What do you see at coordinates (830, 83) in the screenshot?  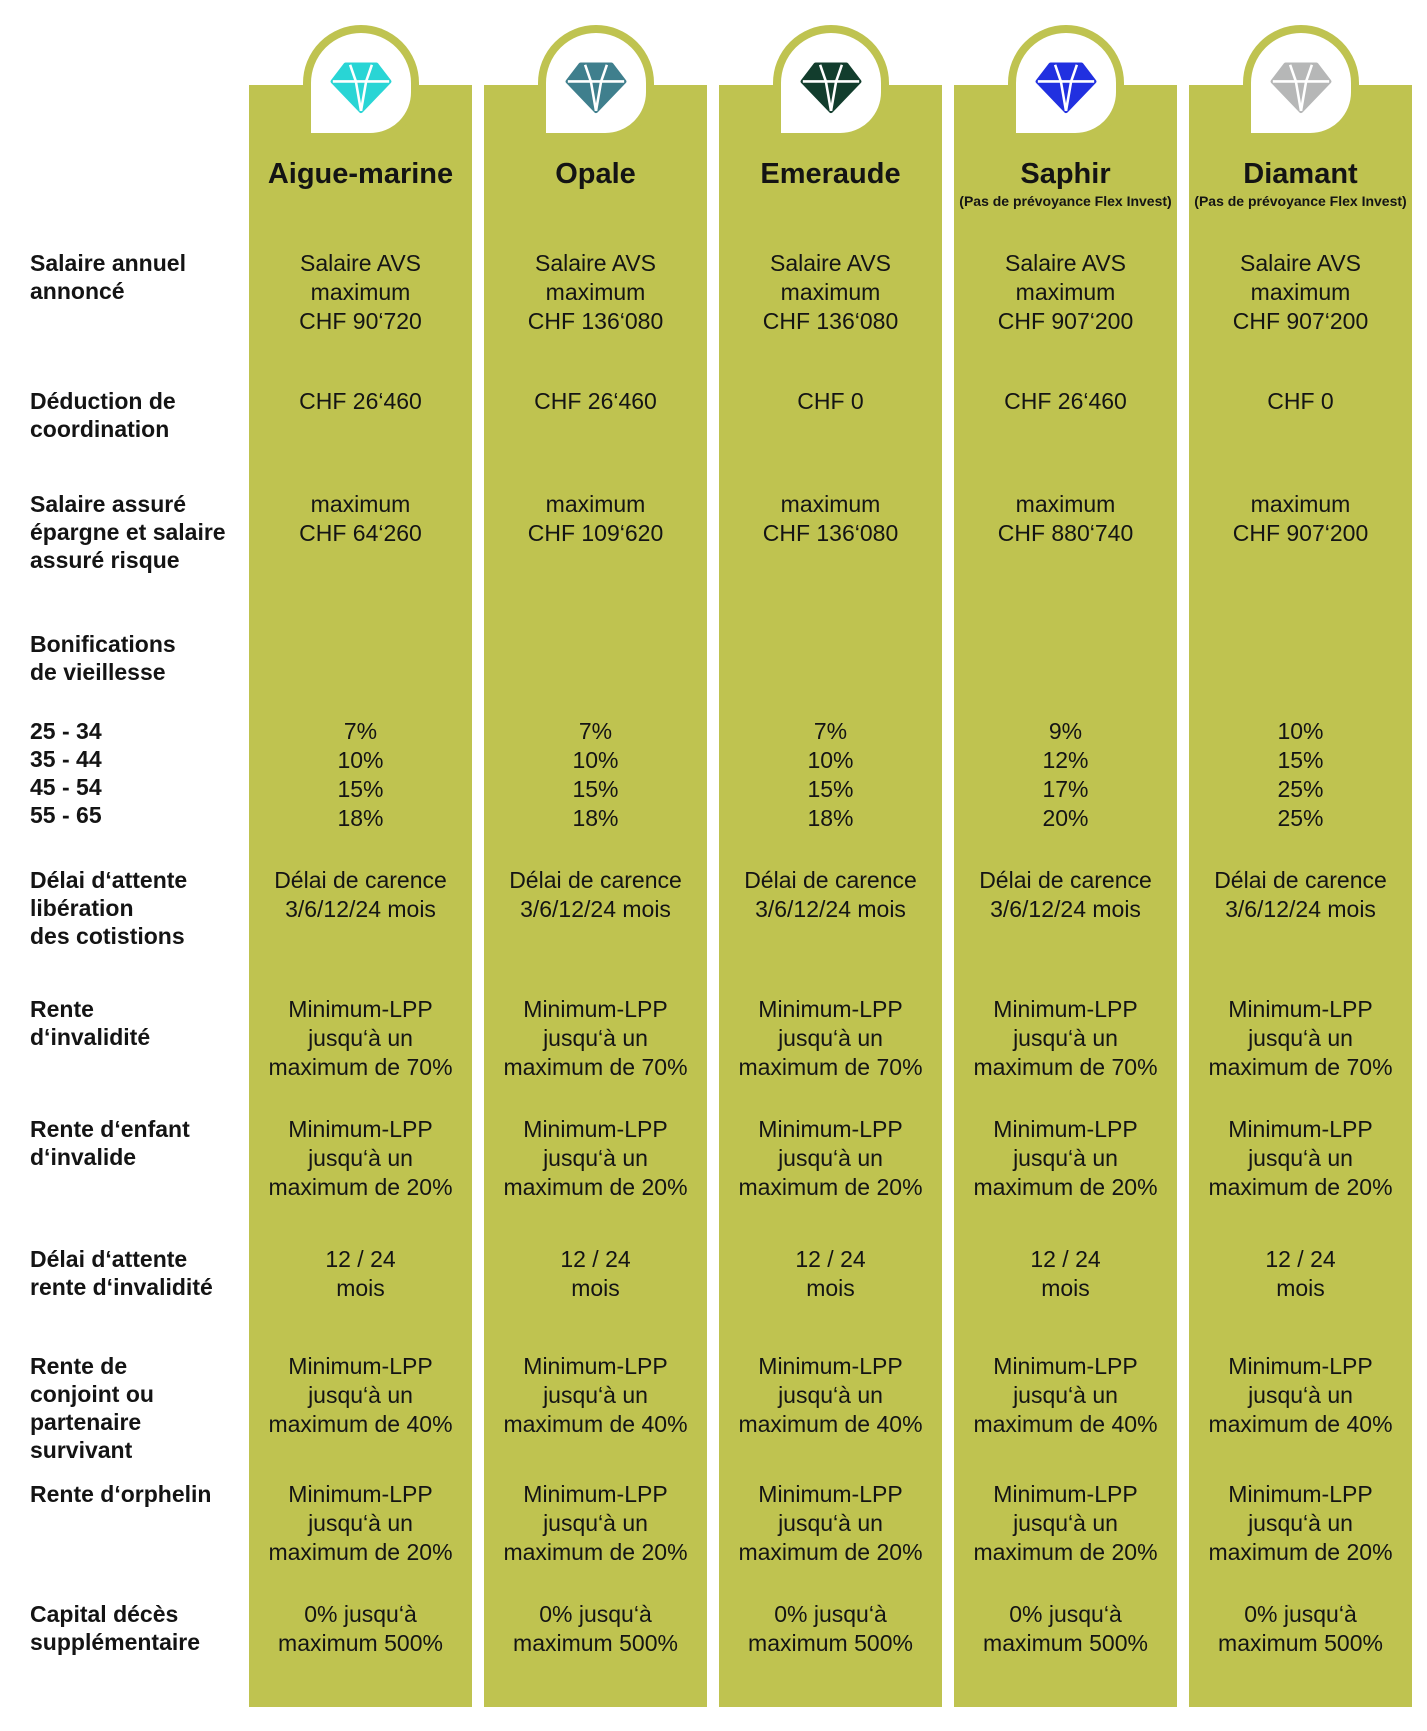 I see `plan-pin-emeraude` at bounding box center [830, 83].